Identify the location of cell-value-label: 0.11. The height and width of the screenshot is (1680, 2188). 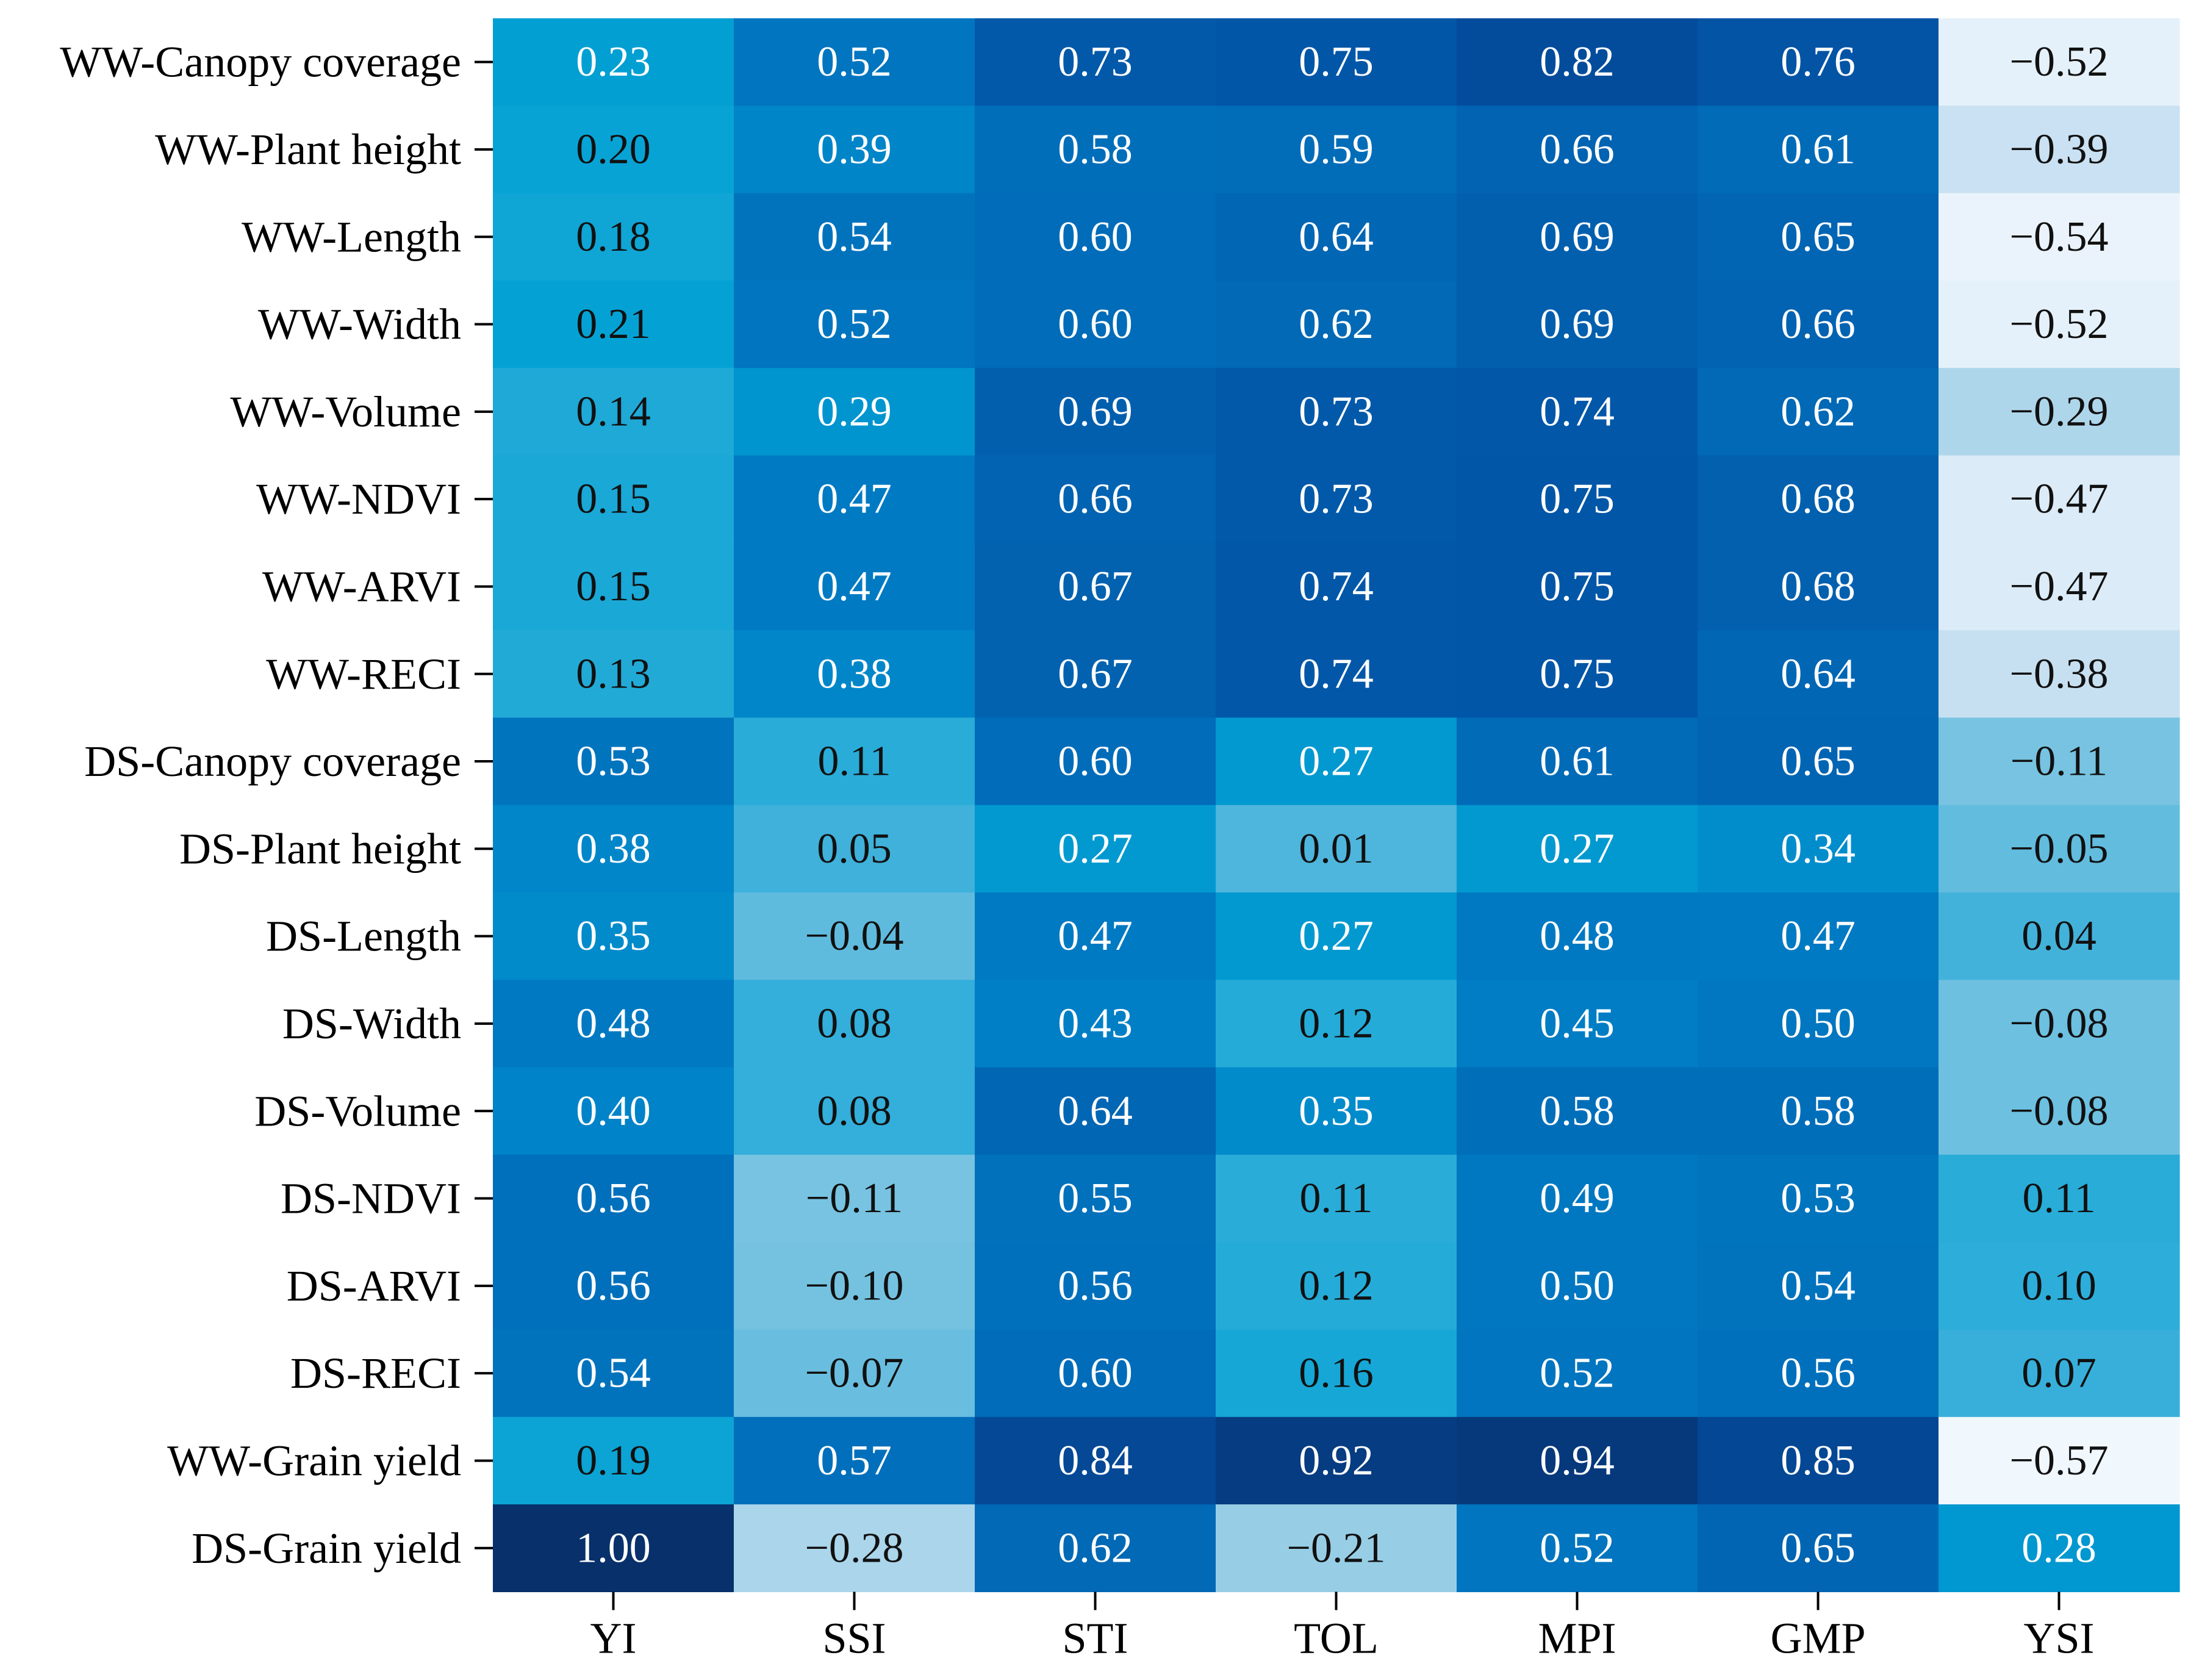
(1336, 1198).